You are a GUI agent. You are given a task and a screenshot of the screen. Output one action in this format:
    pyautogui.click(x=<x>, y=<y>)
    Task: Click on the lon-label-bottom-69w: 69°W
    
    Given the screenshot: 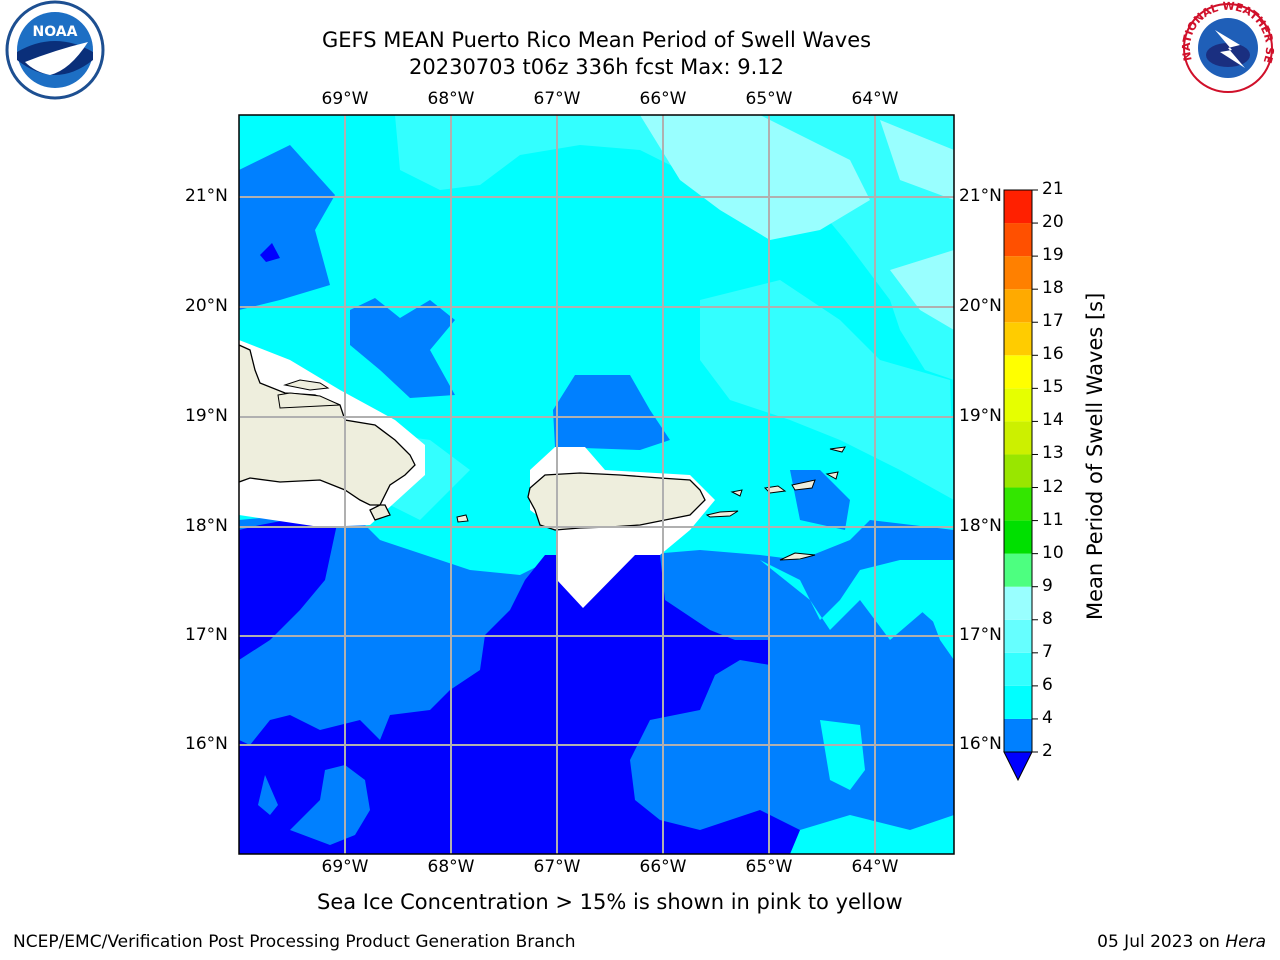 What is the action you would take?
    pyautogui.click(x=345, y=867)
    